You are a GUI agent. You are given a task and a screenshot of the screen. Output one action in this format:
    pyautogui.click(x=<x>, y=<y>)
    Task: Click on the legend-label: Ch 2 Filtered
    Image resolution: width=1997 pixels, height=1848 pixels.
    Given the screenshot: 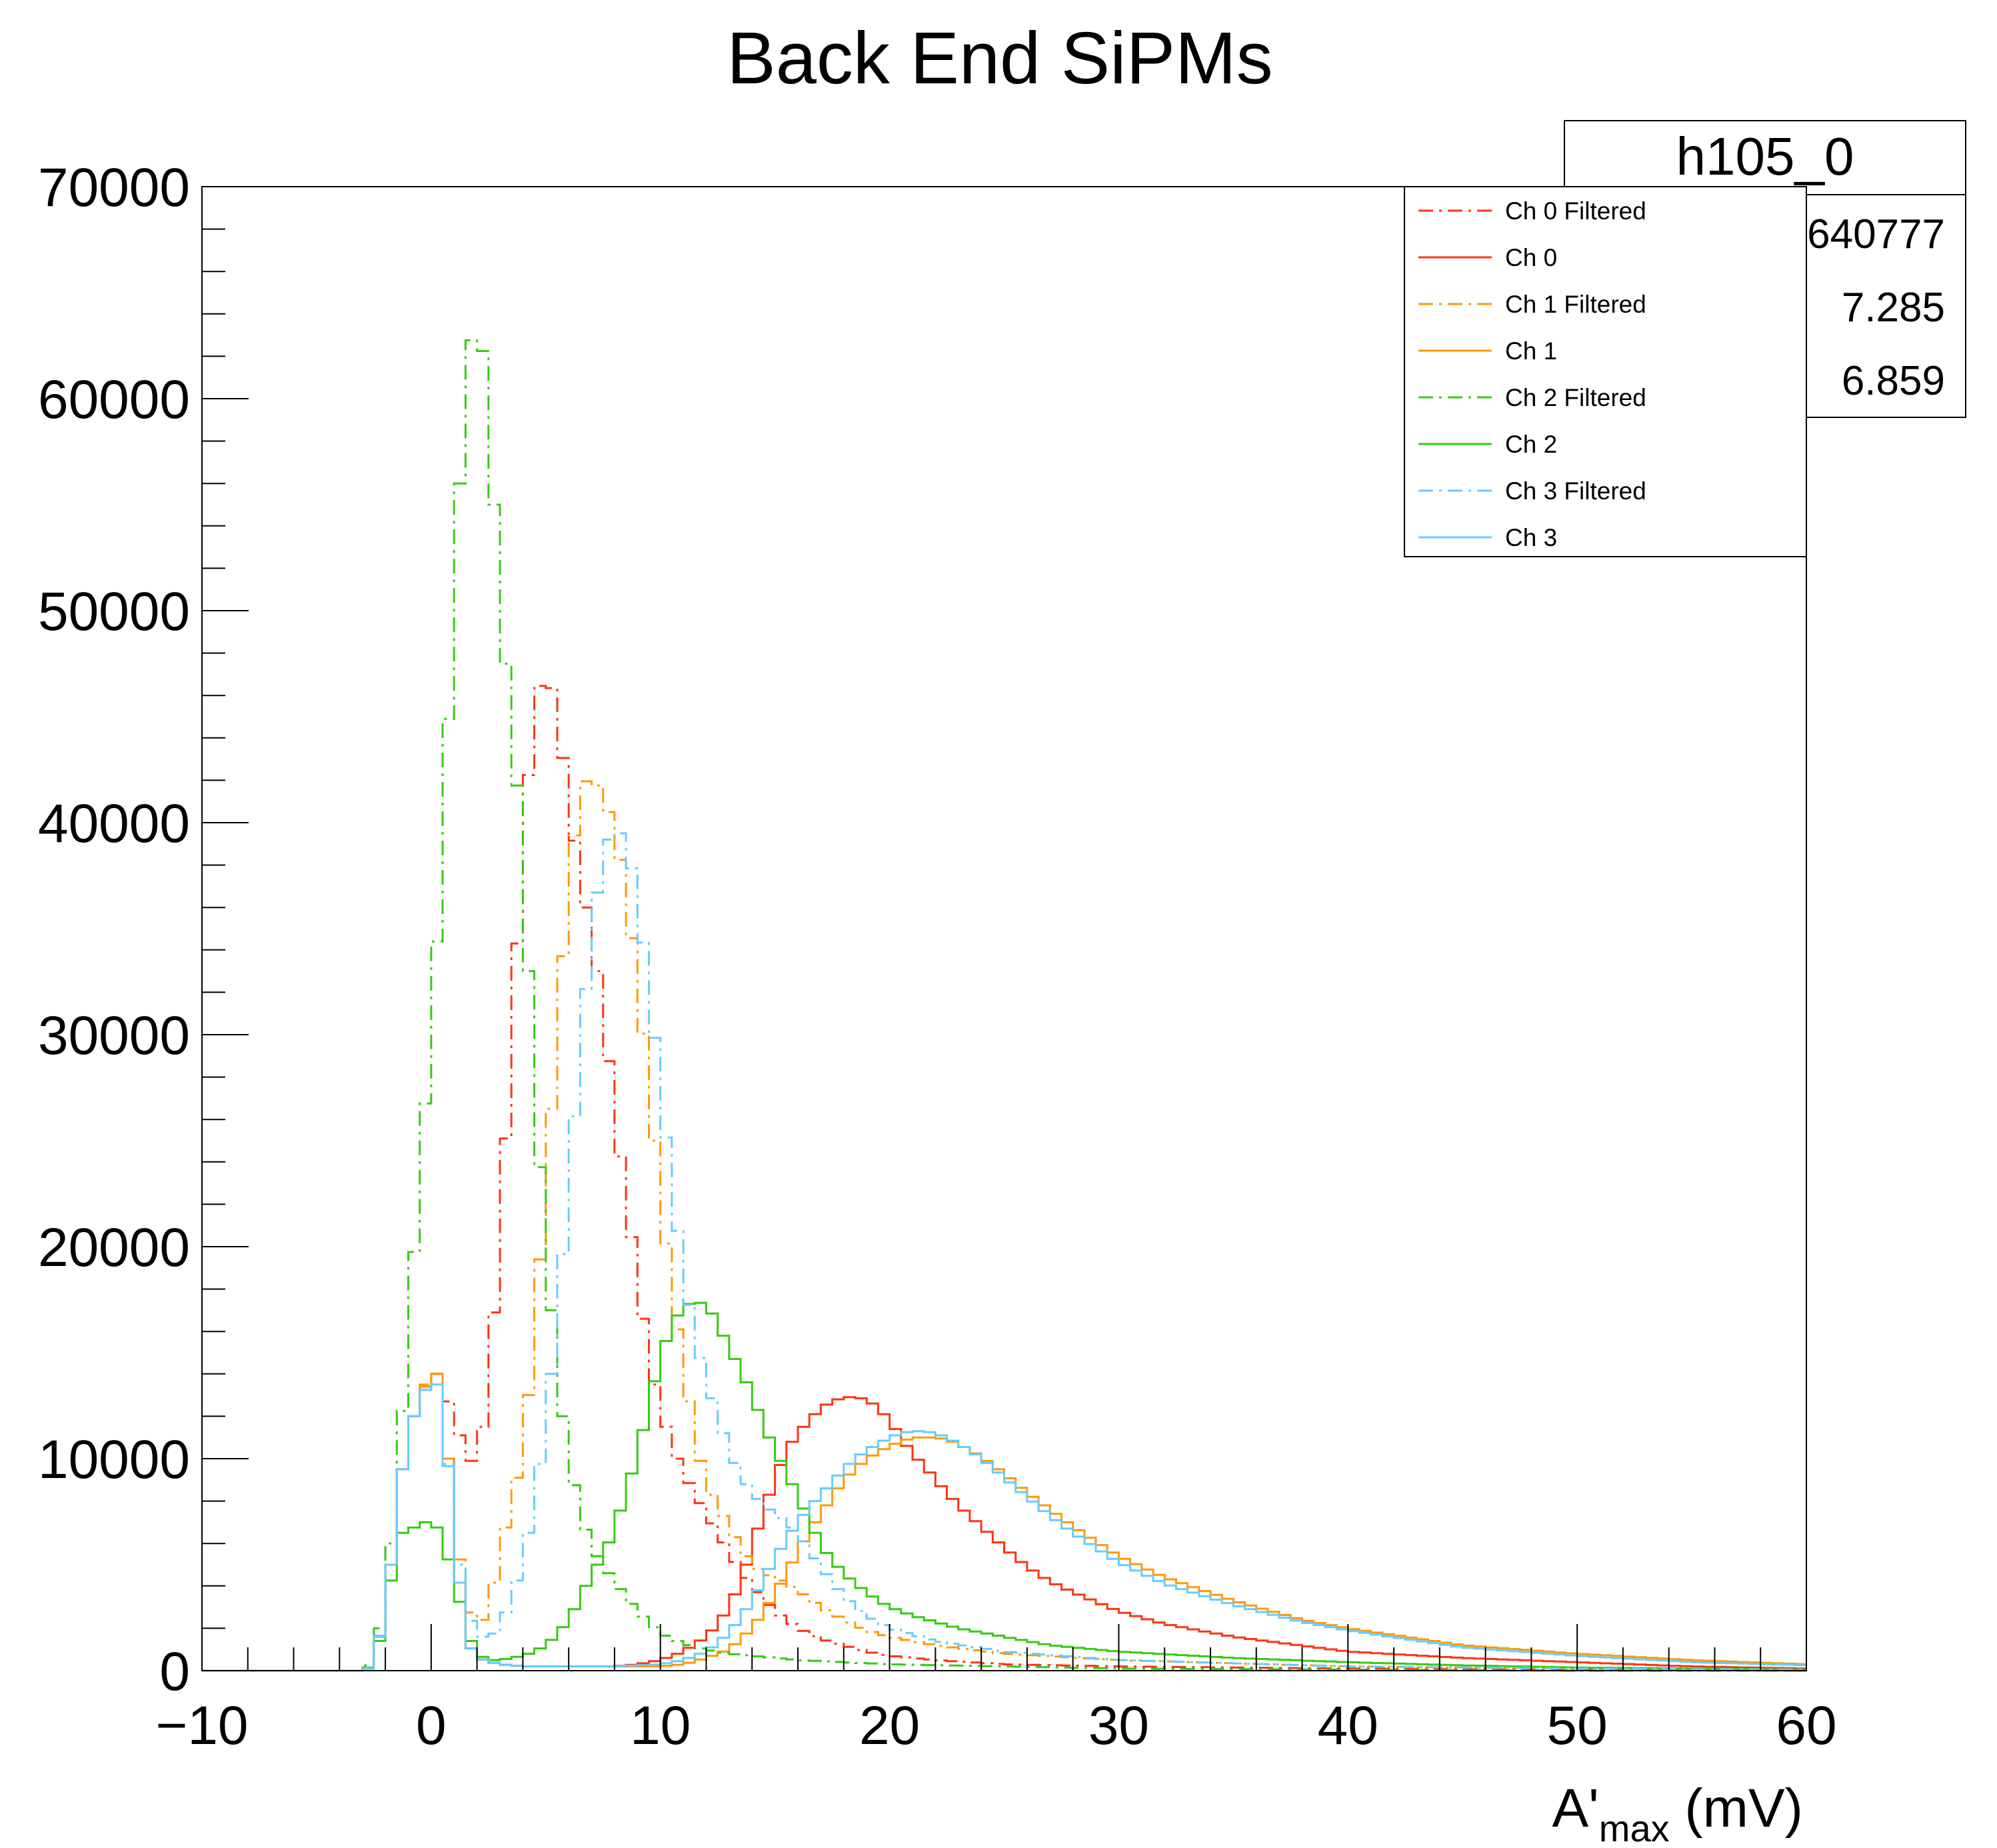 What is the action you would take?
    pyautogui.click(x=1575, y=397)
    